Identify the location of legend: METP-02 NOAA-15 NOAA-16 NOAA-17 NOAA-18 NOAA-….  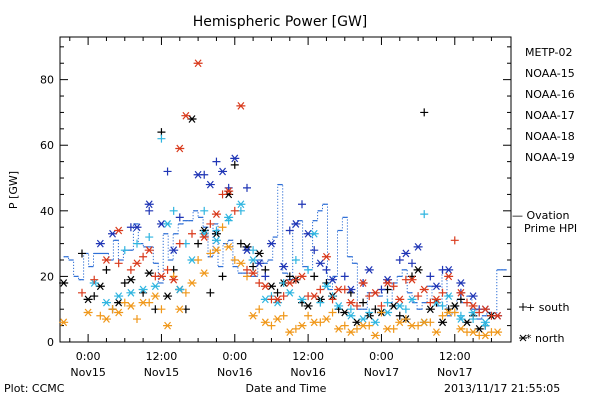
(547, 194).